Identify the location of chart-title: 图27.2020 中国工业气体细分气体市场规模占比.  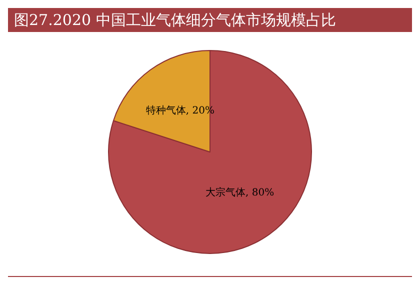
(210, 20).